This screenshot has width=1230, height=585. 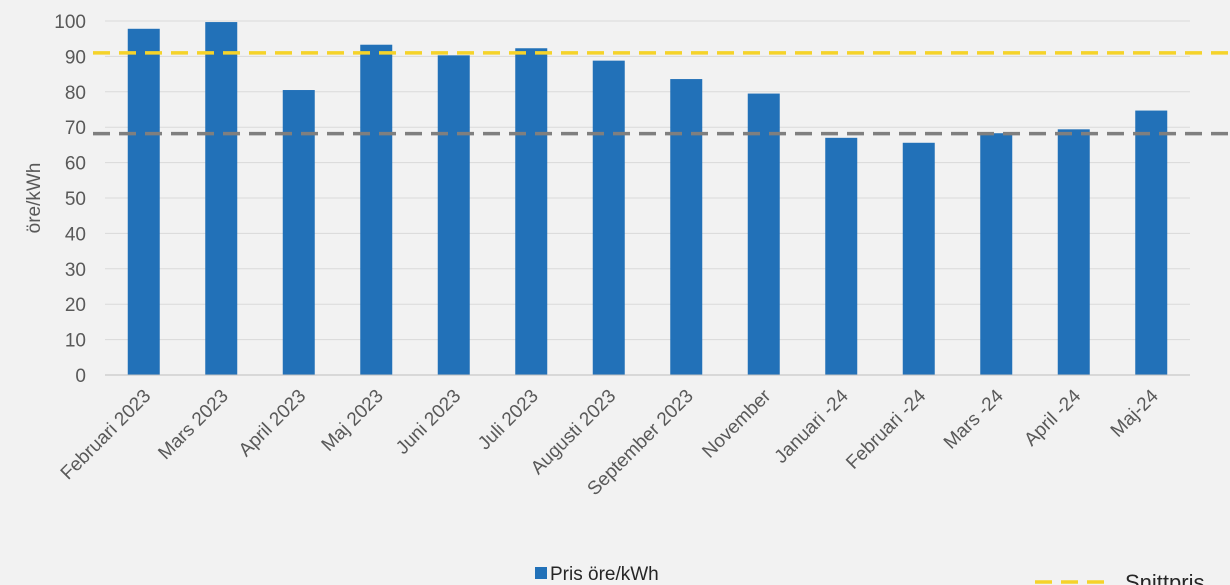 I want to click on y-tick-label: 30, so click(x=75, y=270).